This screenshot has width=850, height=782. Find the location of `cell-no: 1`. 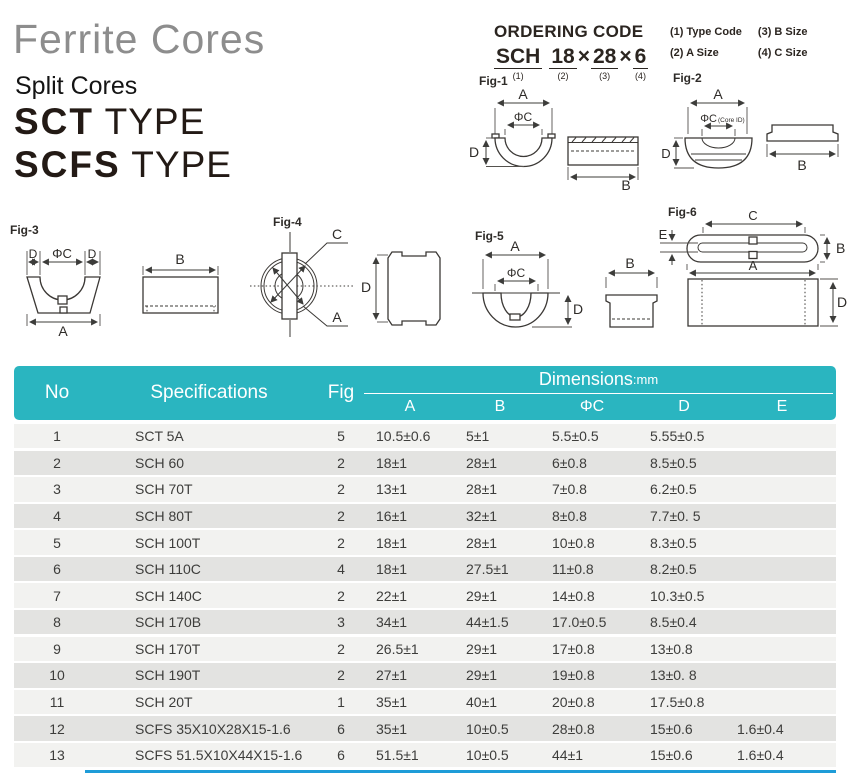

cell-no: 1 is located at coordinates (57, 436).